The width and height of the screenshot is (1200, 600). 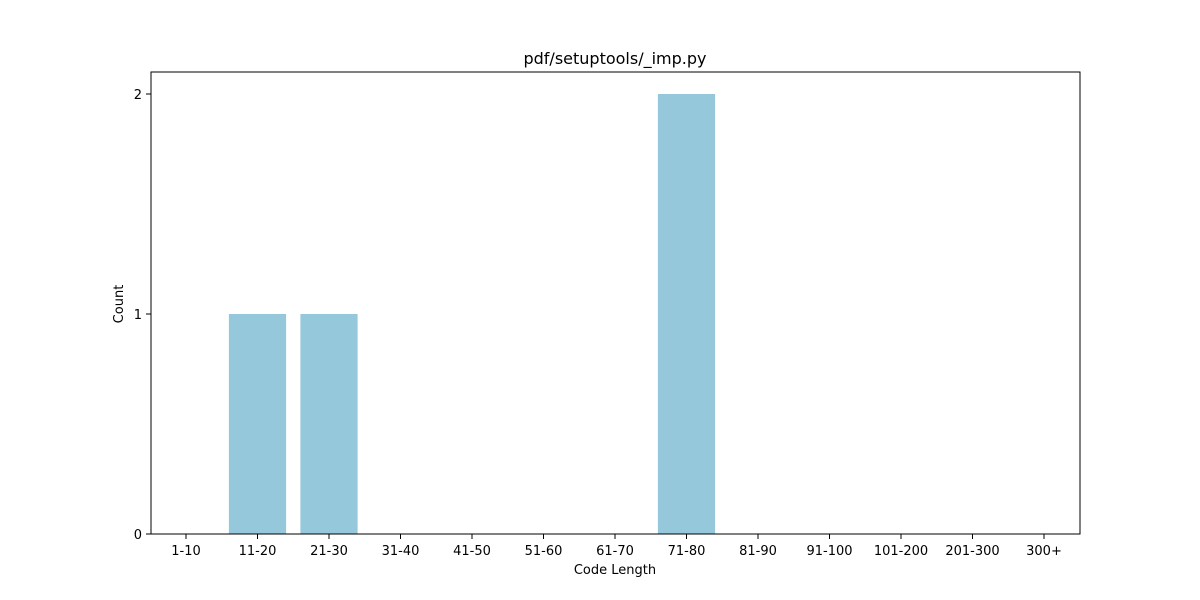 I want to click on x-tick-label: 71-80, so click(x=687, y=551).